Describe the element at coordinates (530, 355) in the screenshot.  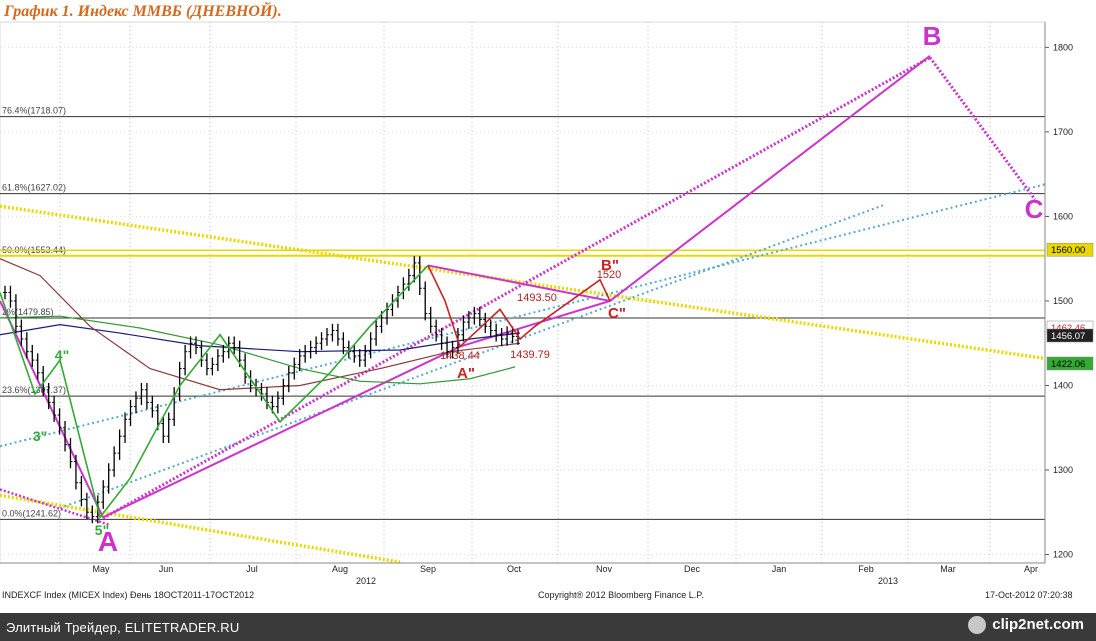
I see `annotation-value: 1439.79` at that location.